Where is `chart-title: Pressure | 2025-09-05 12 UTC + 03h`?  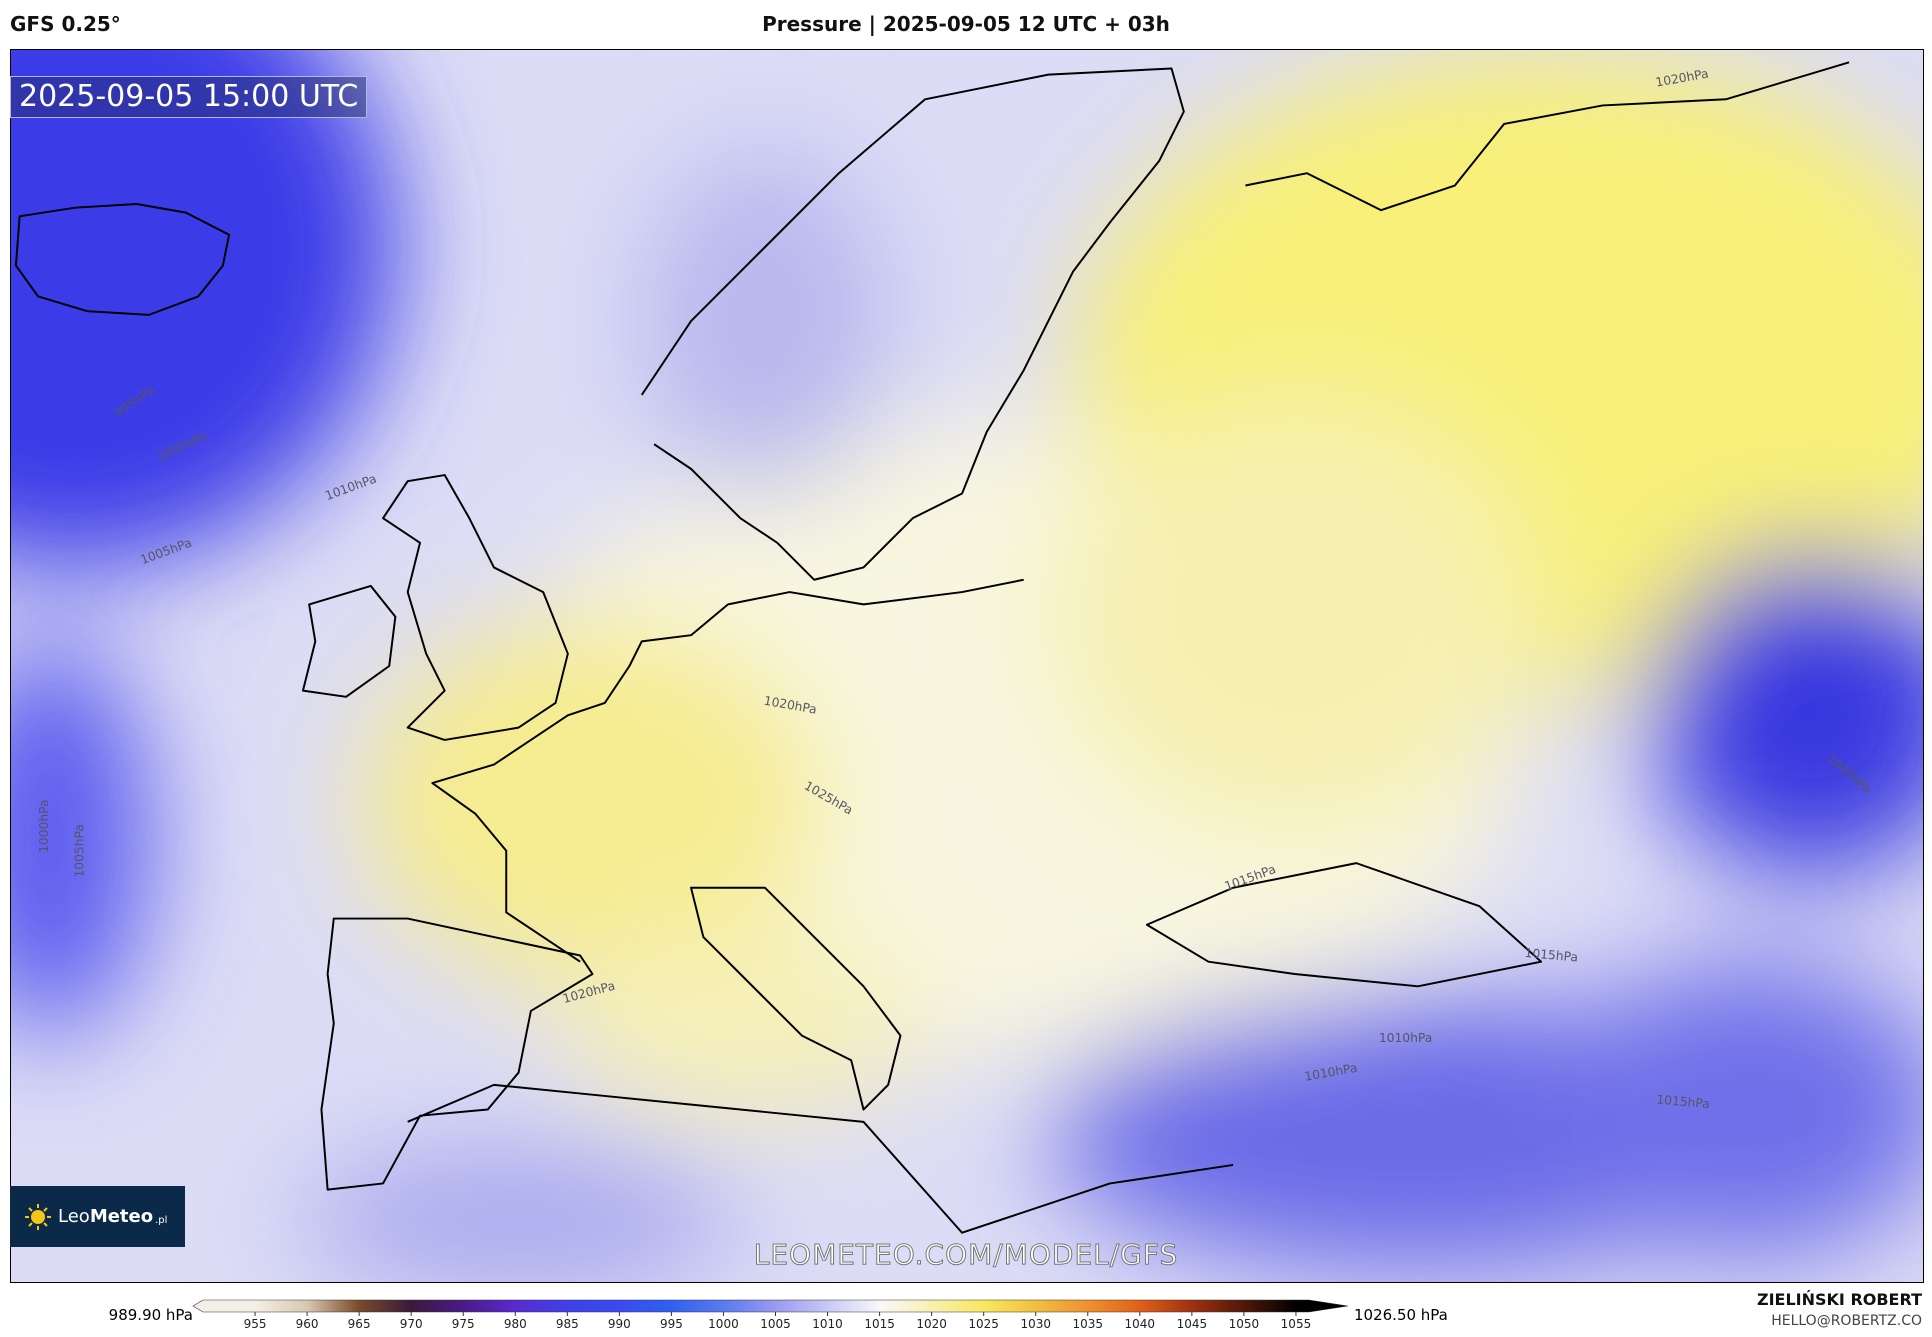
chart-title: Pressure | 2025-09-05 12 UTC + 03h is located at coordinates (966, 24).